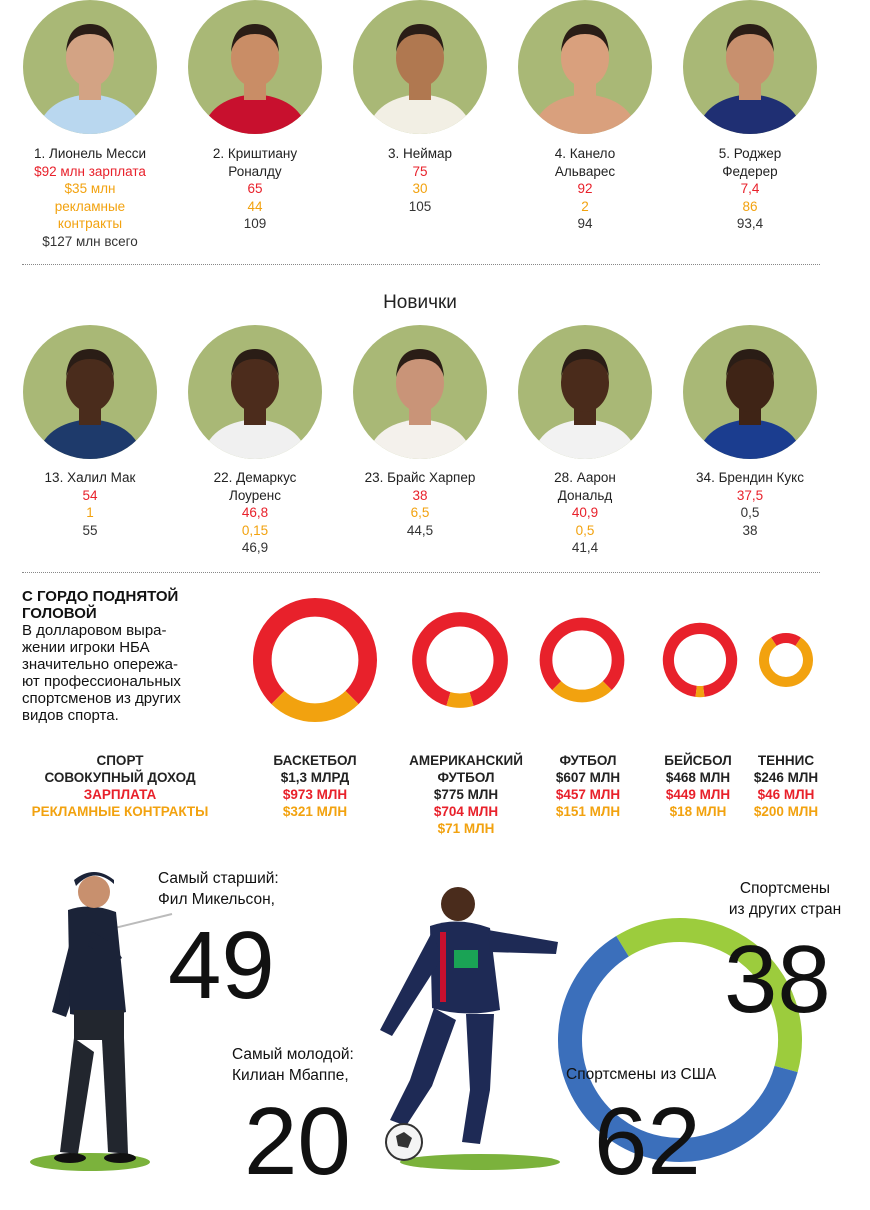 The height and width of the screenshot is (1210, 870). What do you see at coordinates (90, 206) in the screenshot?
I see `player-endorsements: рекламные` at bounding box center [90, 206].